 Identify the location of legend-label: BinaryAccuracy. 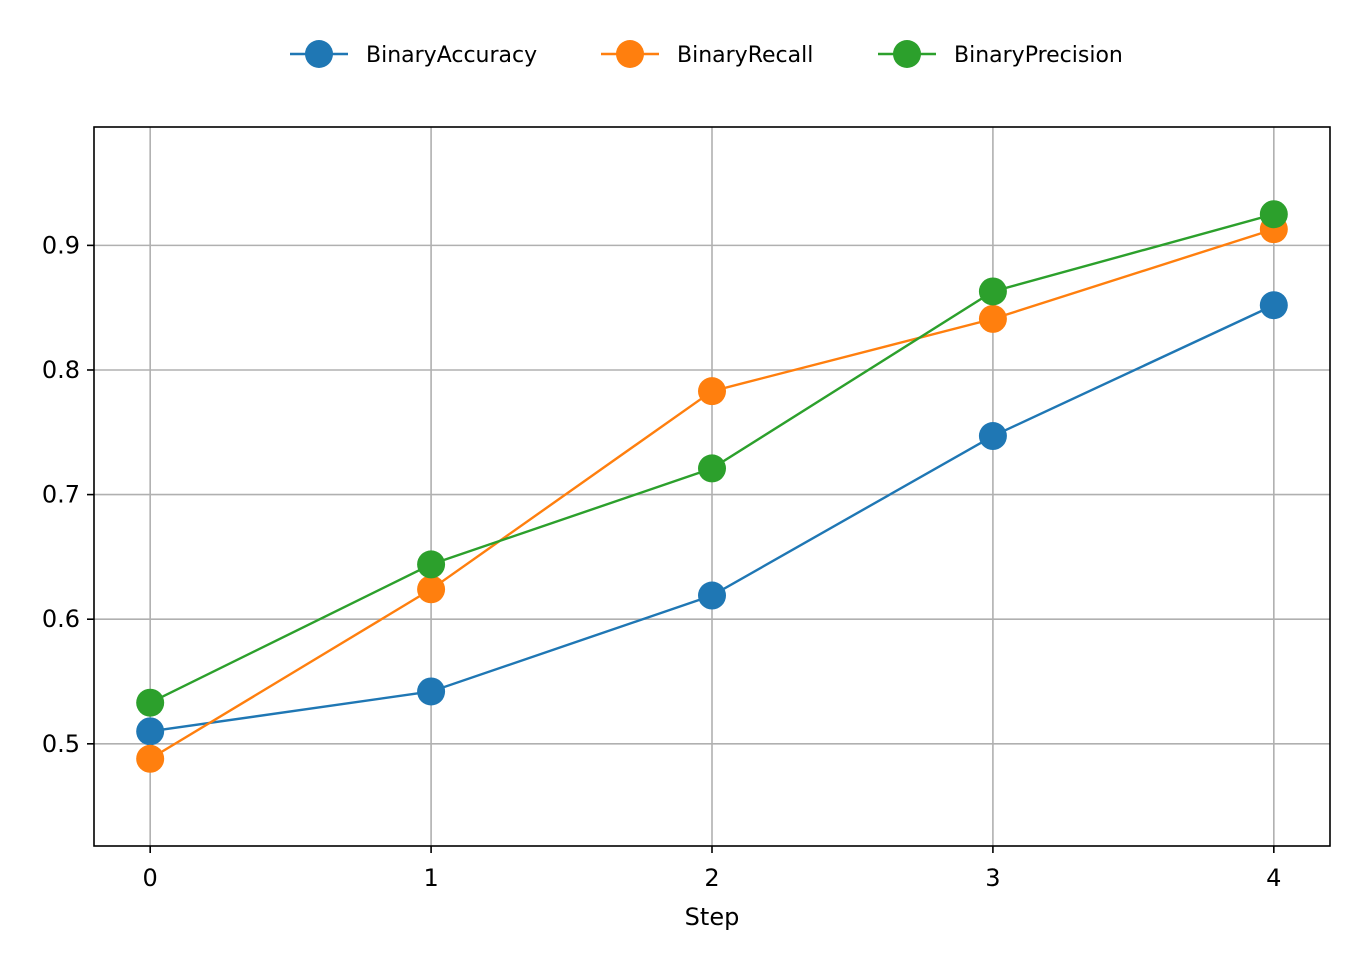
(451, 55).